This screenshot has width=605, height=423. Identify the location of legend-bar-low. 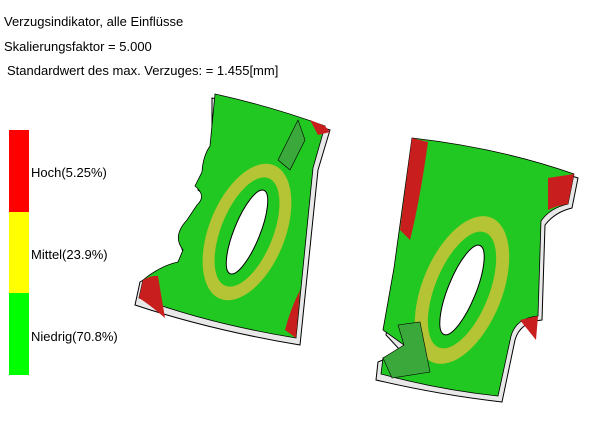
(19, 334).